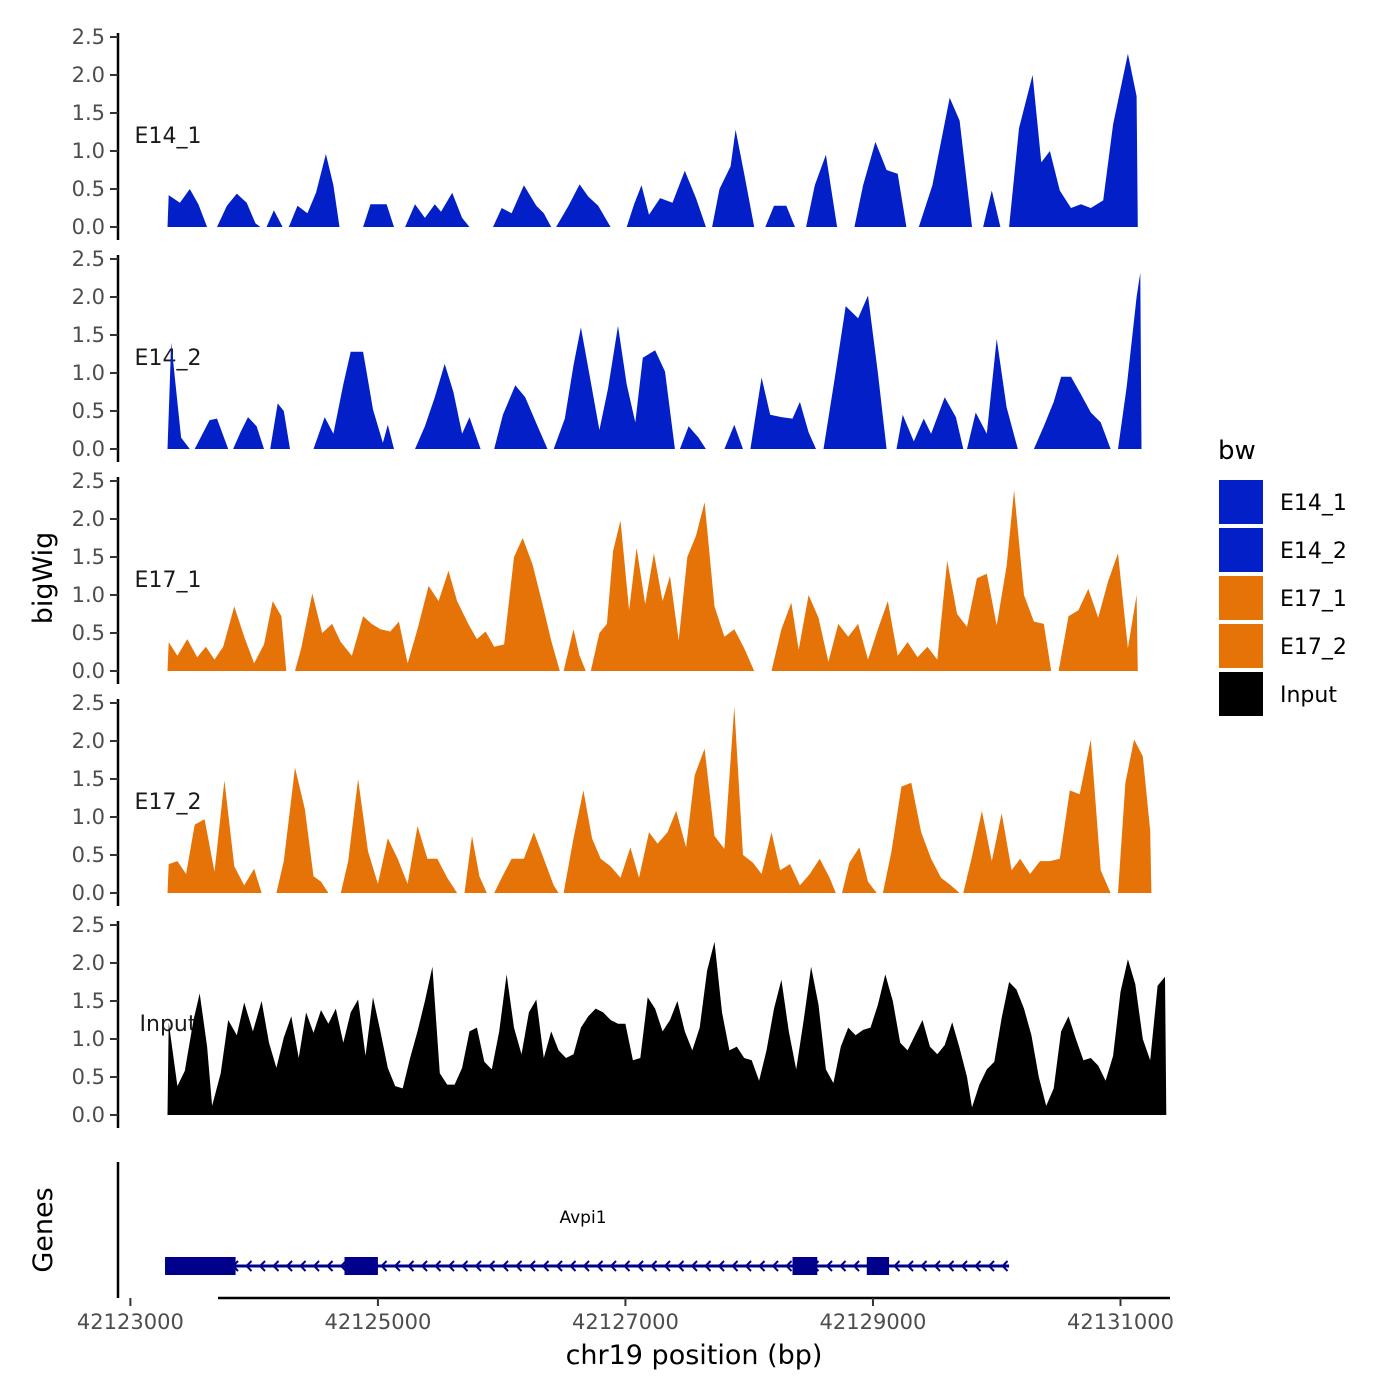 This screenshot has width=1400, height=1400. What do you see at coordinates (1278, 694) in the screenshot?
I see `legend-entry-input: Input` at bounding box center [1278, 694].